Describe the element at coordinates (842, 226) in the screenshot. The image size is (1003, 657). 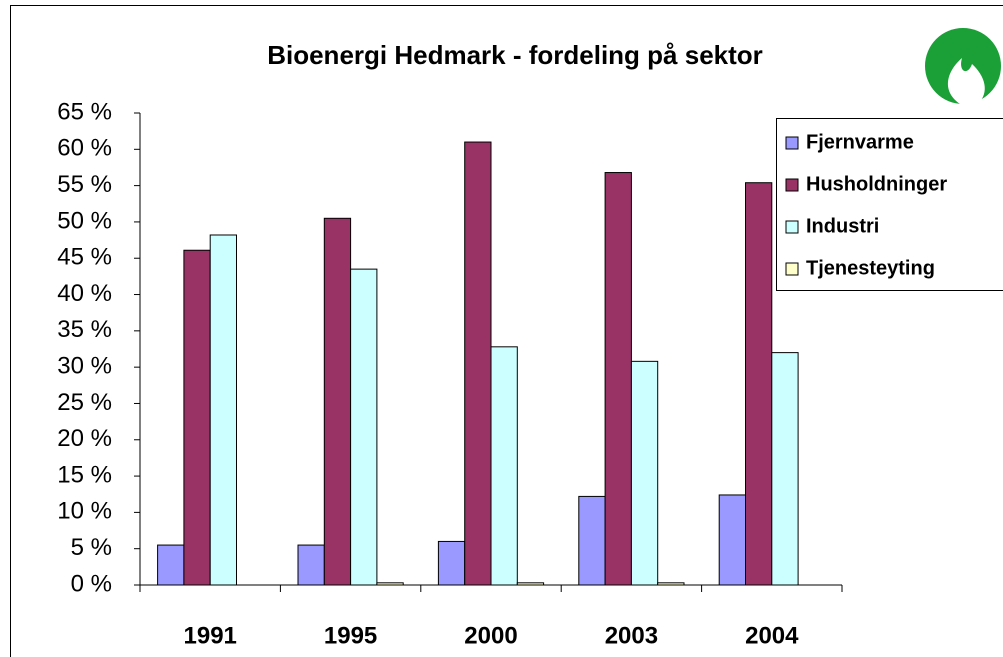
I see `legend-label: Industri` at that location.